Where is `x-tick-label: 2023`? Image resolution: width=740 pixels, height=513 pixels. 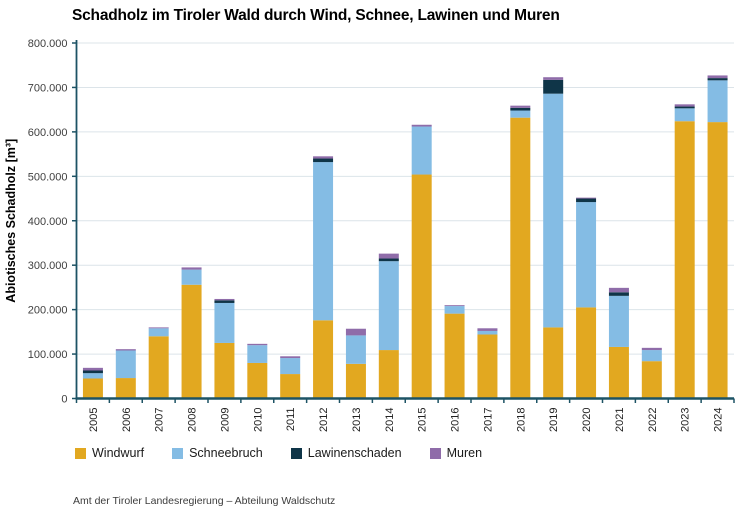
x-tick-label: 2023 is located at coordinates (686, 420).